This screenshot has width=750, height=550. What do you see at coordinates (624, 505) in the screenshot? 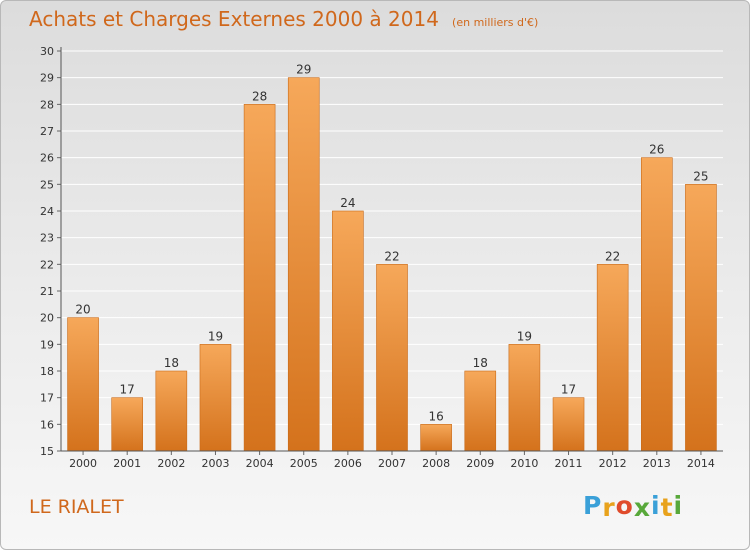
I see `logo-letter: o` at bounding box center [624, 505].